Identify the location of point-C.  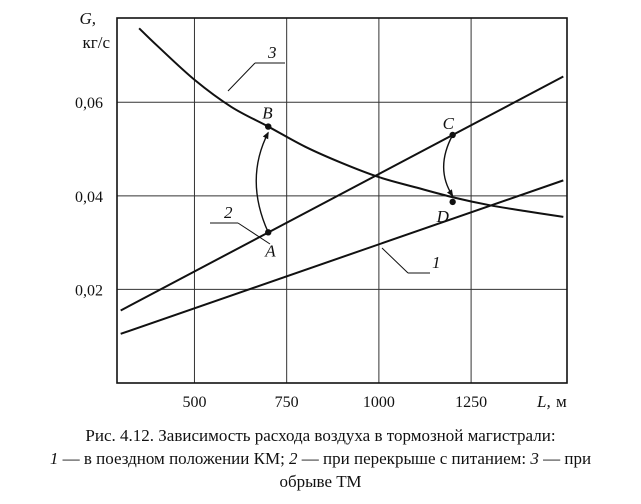
(452, 135).